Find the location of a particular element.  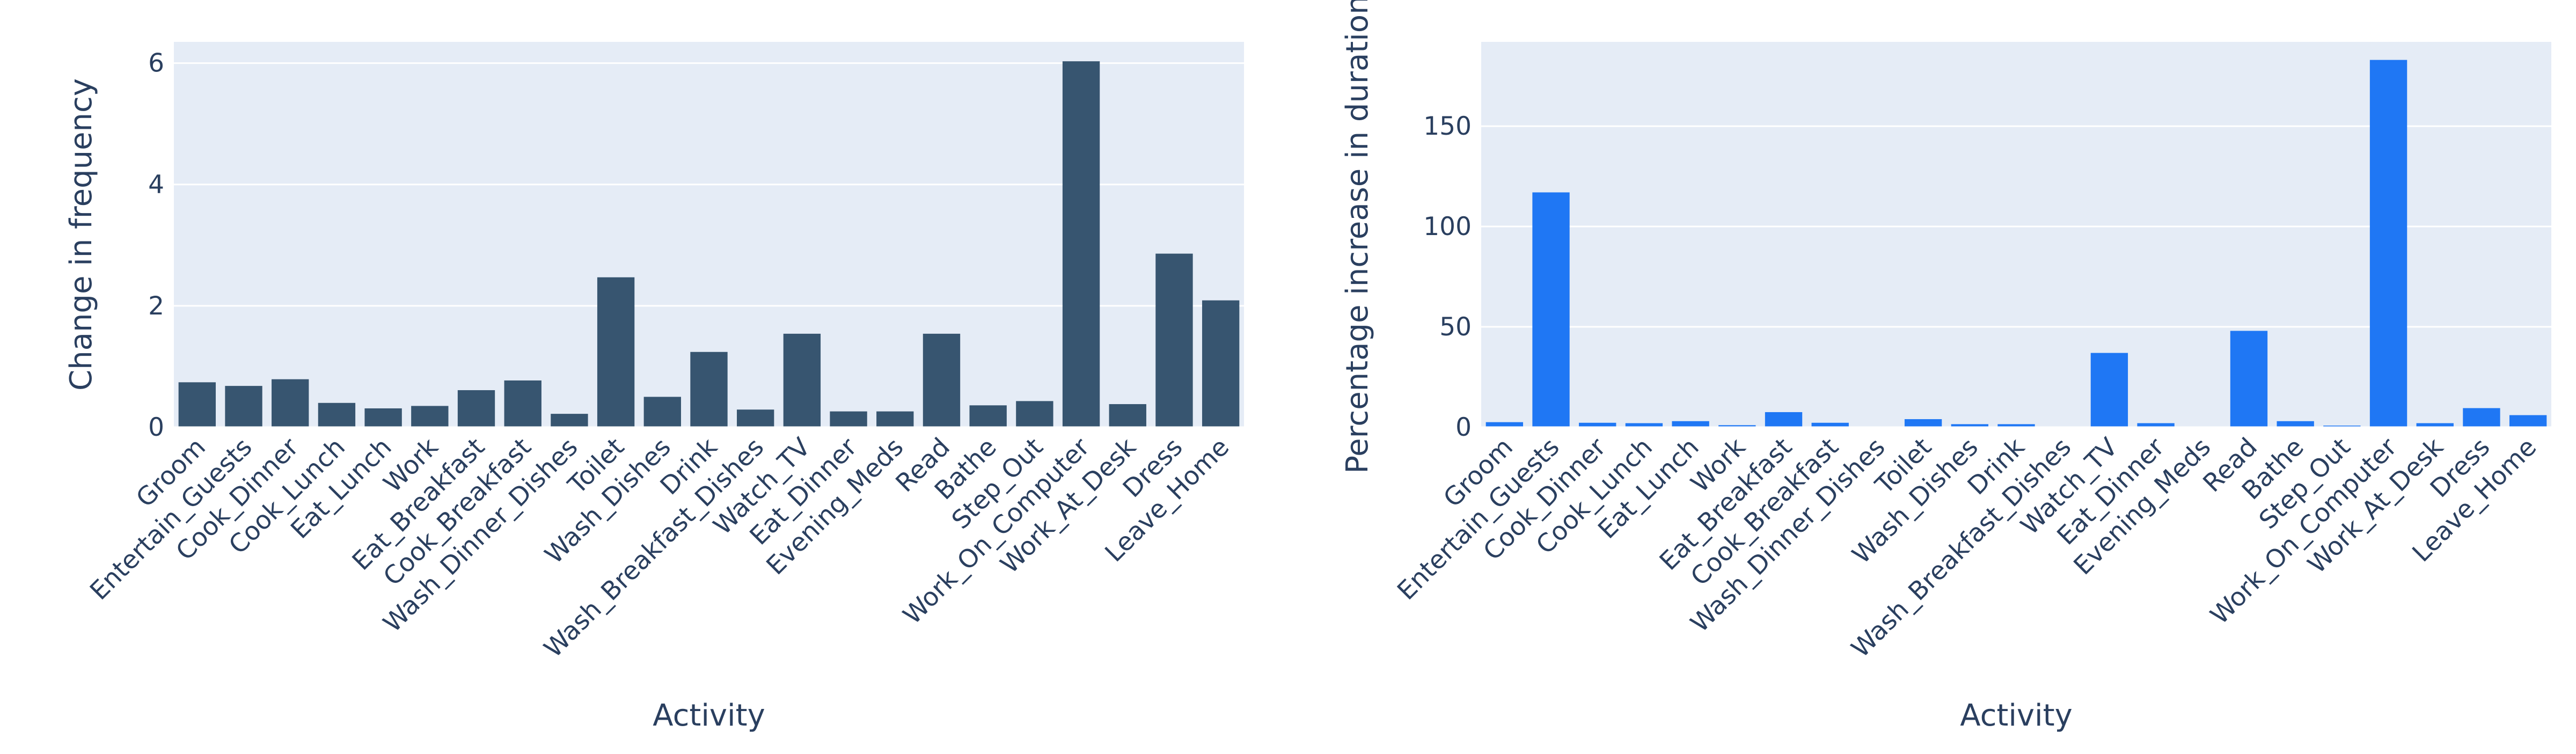

y-axis-title: Change in frequency is located at coordinates (81, 234).